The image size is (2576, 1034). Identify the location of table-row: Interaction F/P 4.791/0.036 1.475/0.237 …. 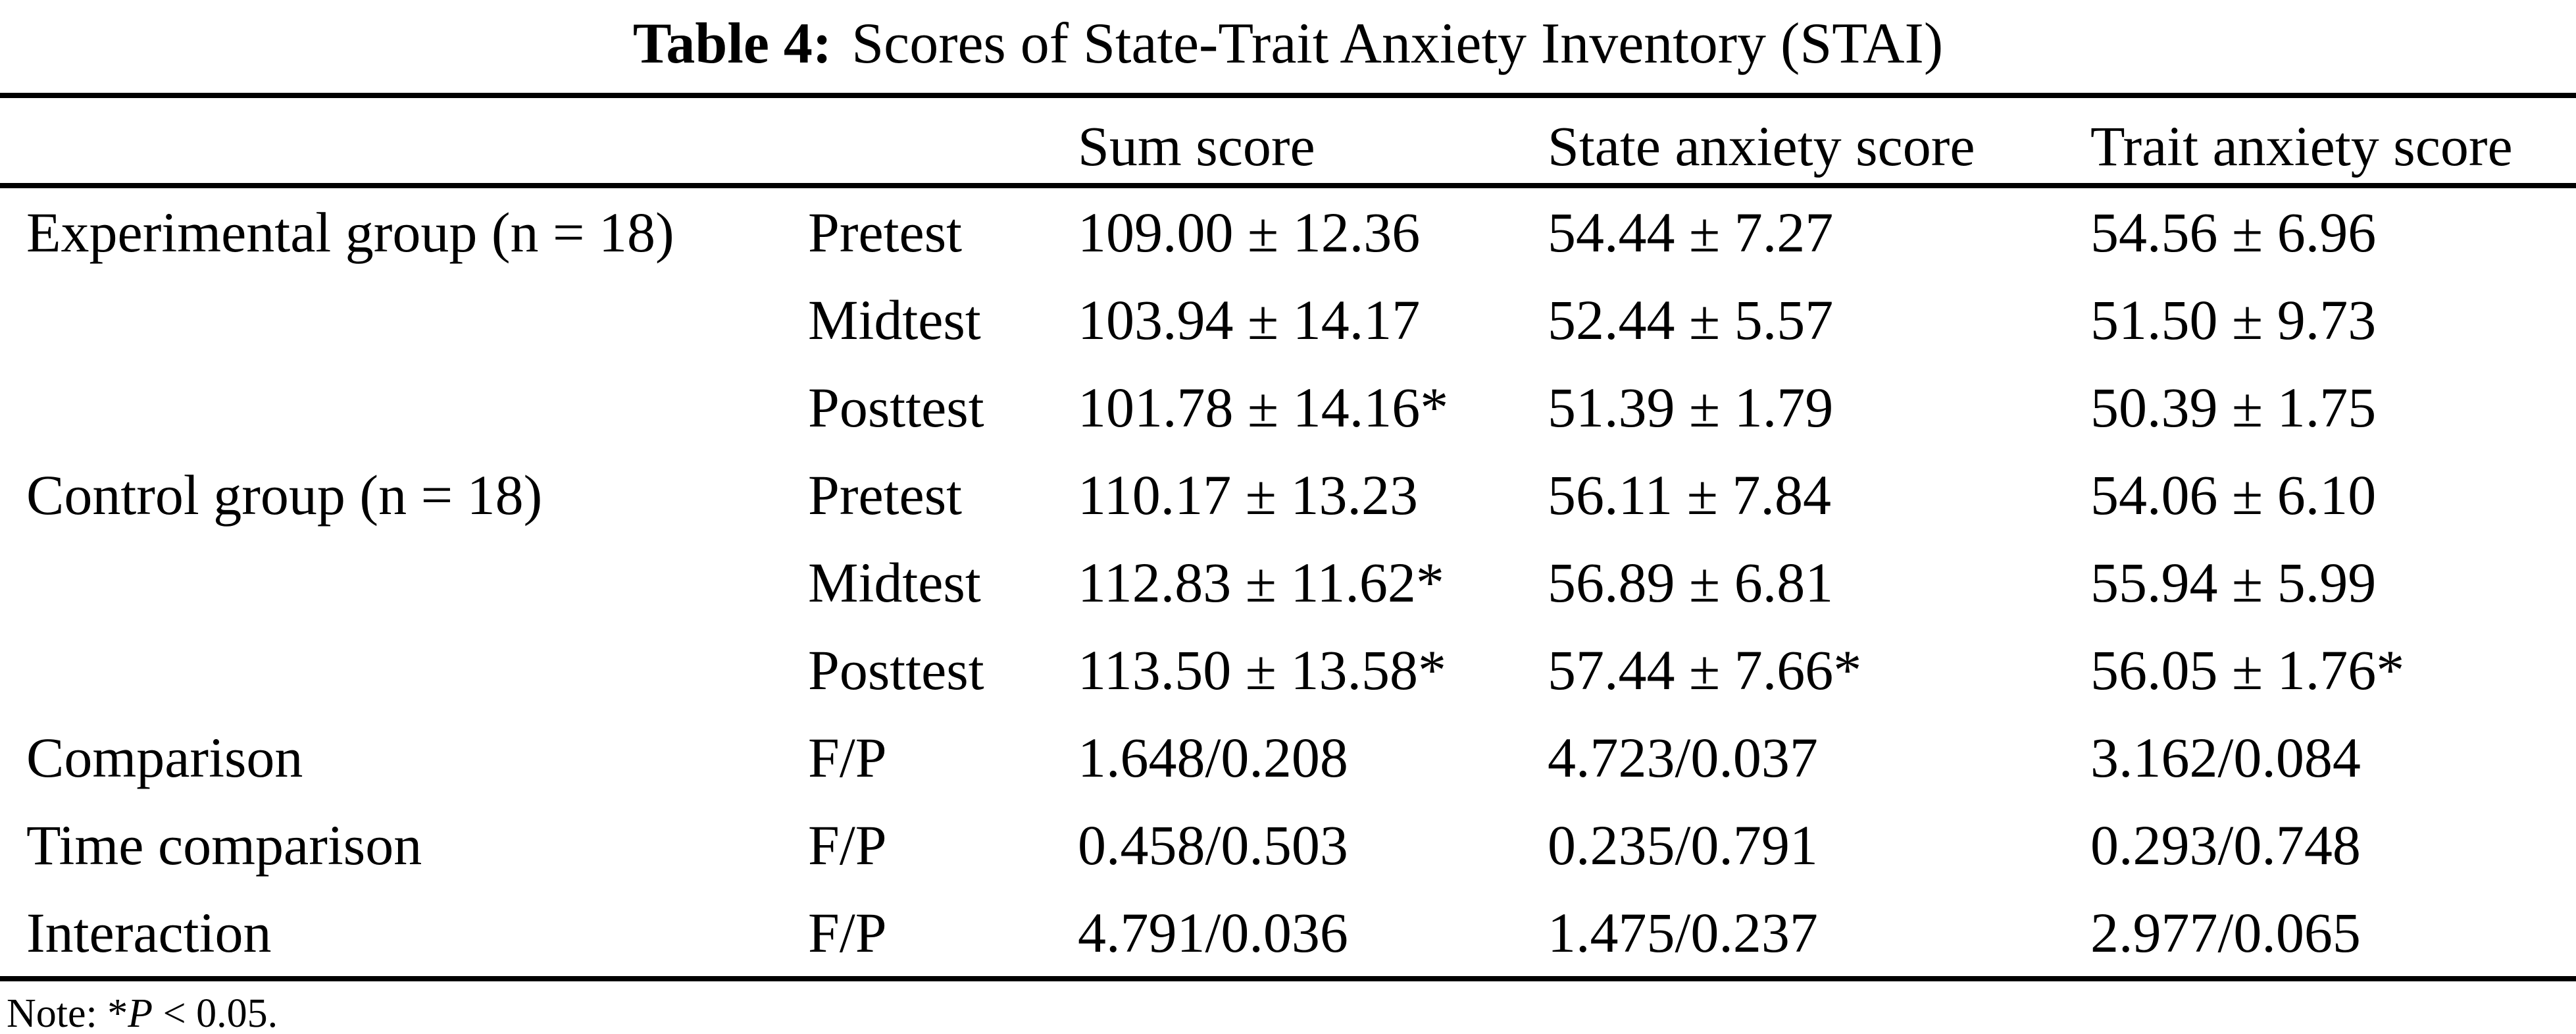
(1288, 932).